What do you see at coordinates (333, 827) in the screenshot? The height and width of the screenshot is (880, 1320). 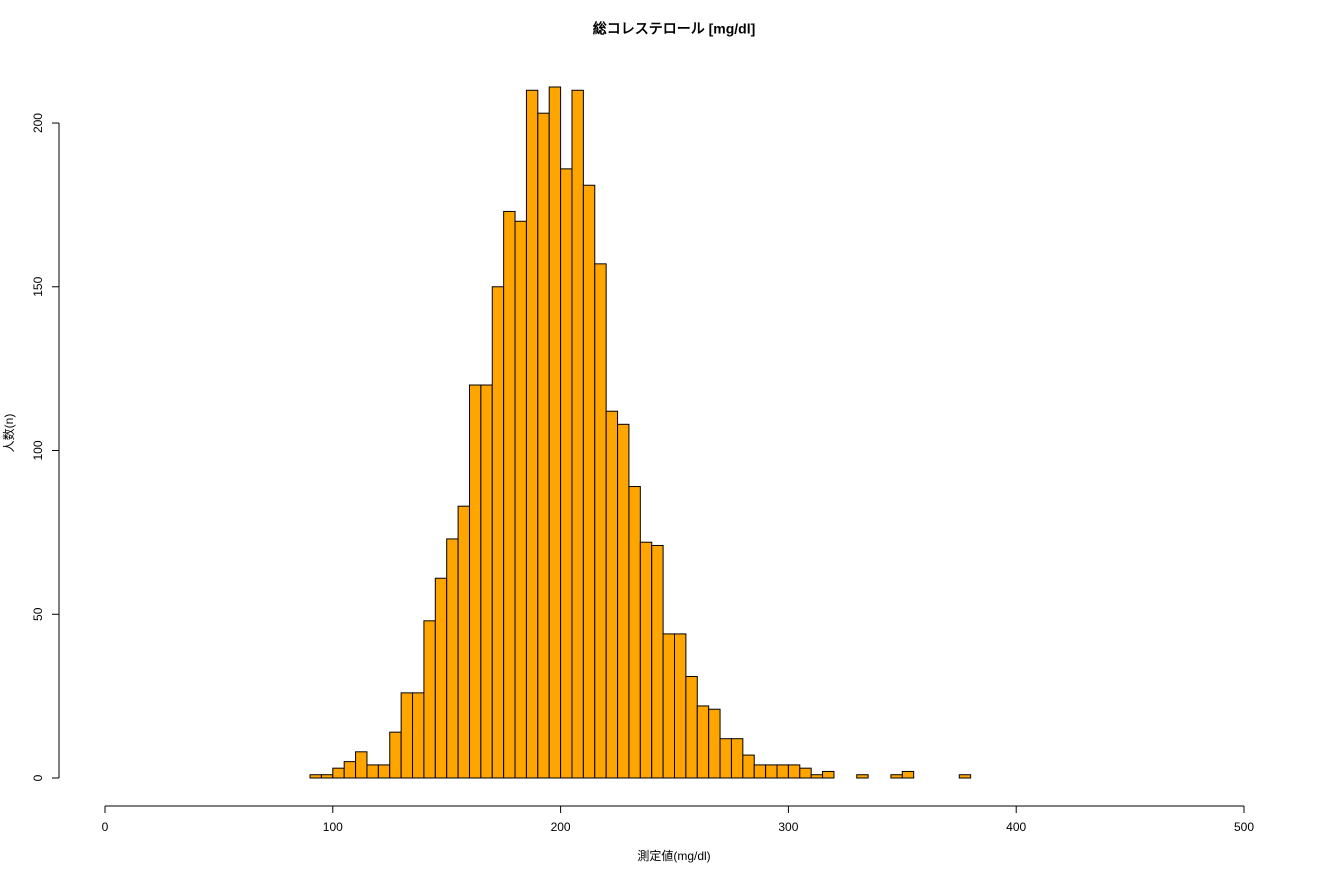 I see `x-tick-label: 100` at bounding box center [333, 827].